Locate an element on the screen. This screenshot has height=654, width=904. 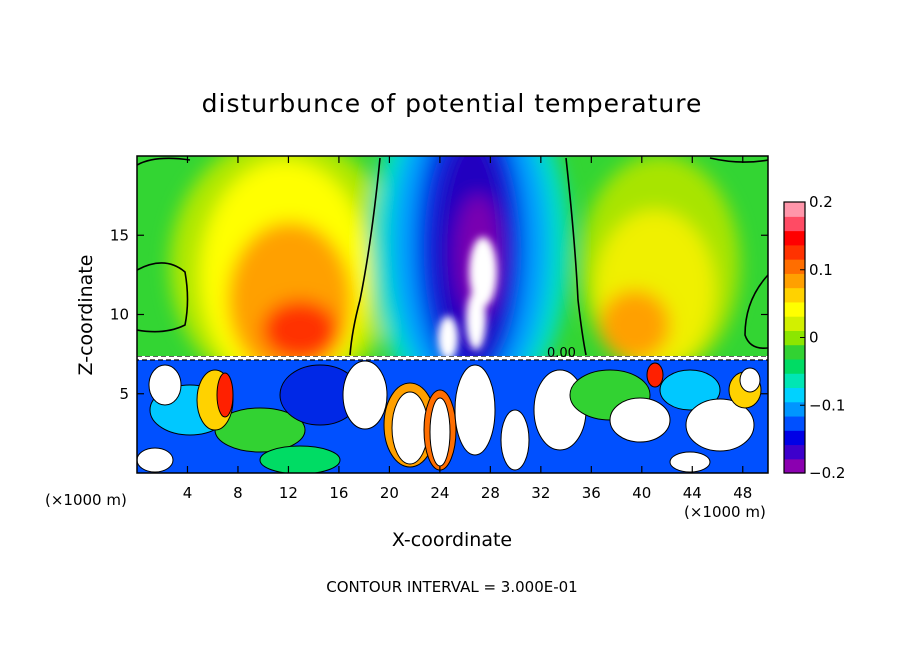
x-unit-right: (×1000 m) is located at coordinates (725, 512).